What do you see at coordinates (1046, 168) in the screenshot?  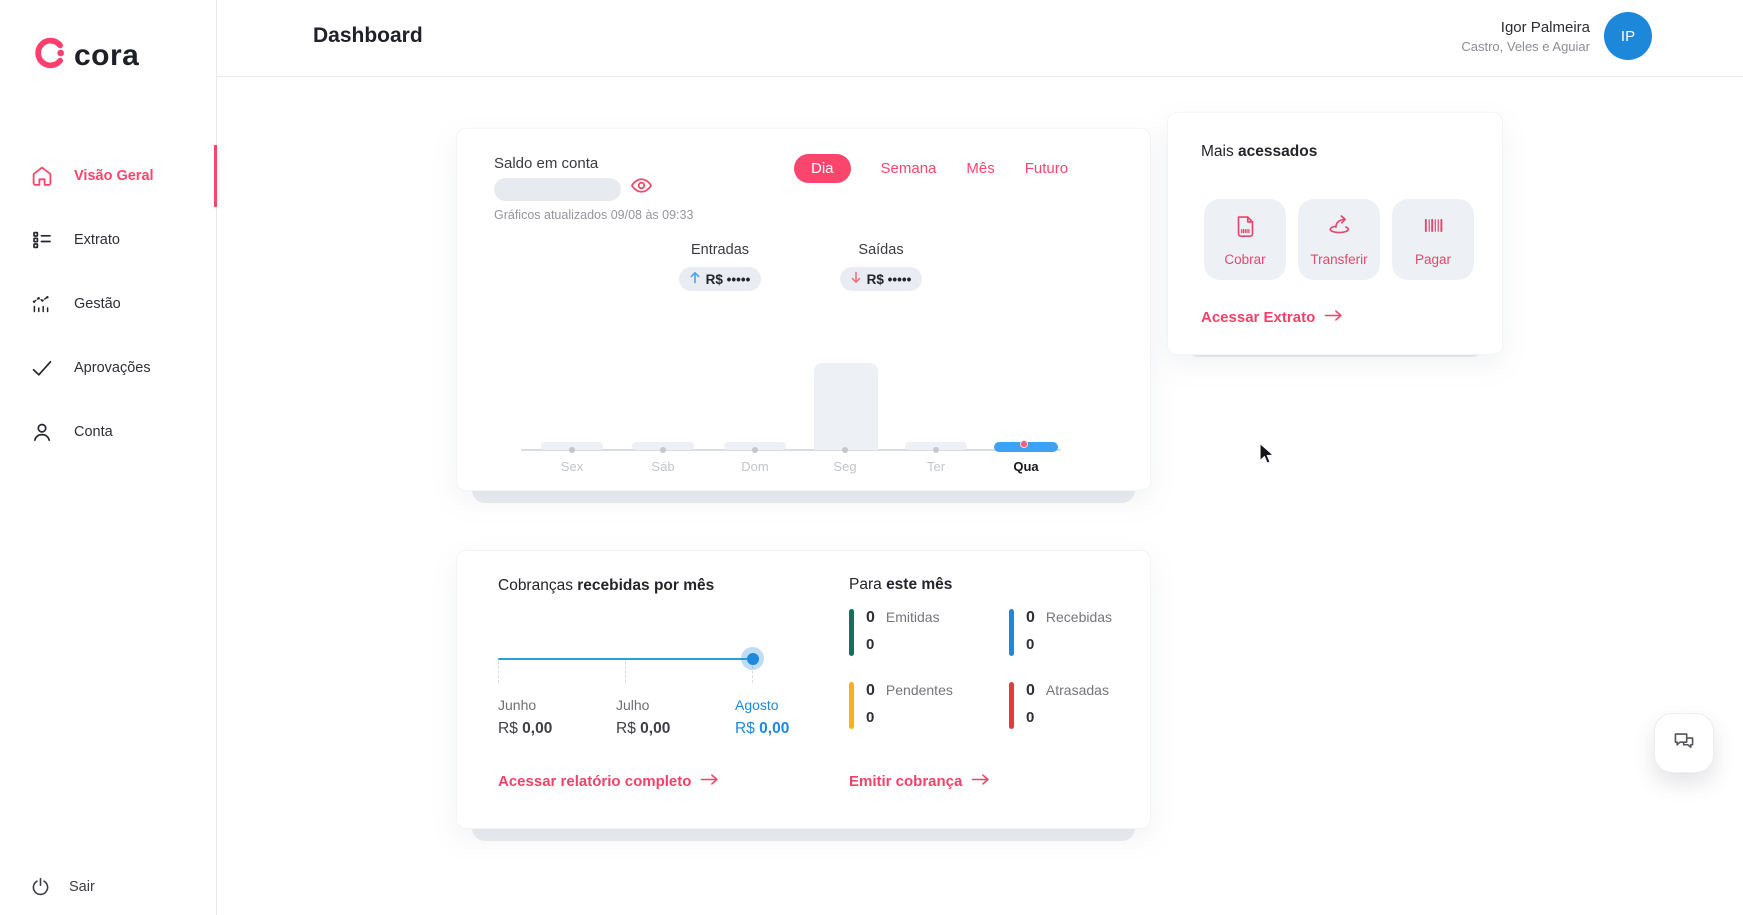 I see `tab-futuro: Futuro` at bounding box center [1046, 168].